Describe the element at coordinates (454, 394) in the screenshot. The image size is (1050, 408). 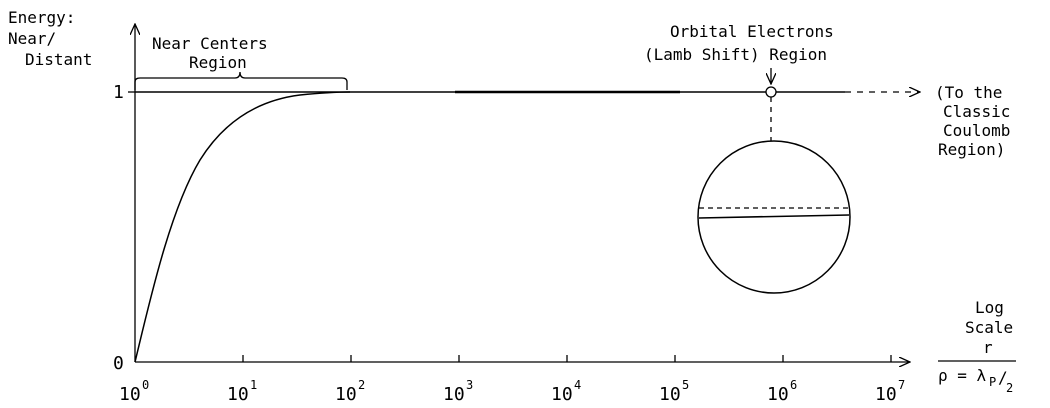
I see `x-tick-label-3: 10` at that location.